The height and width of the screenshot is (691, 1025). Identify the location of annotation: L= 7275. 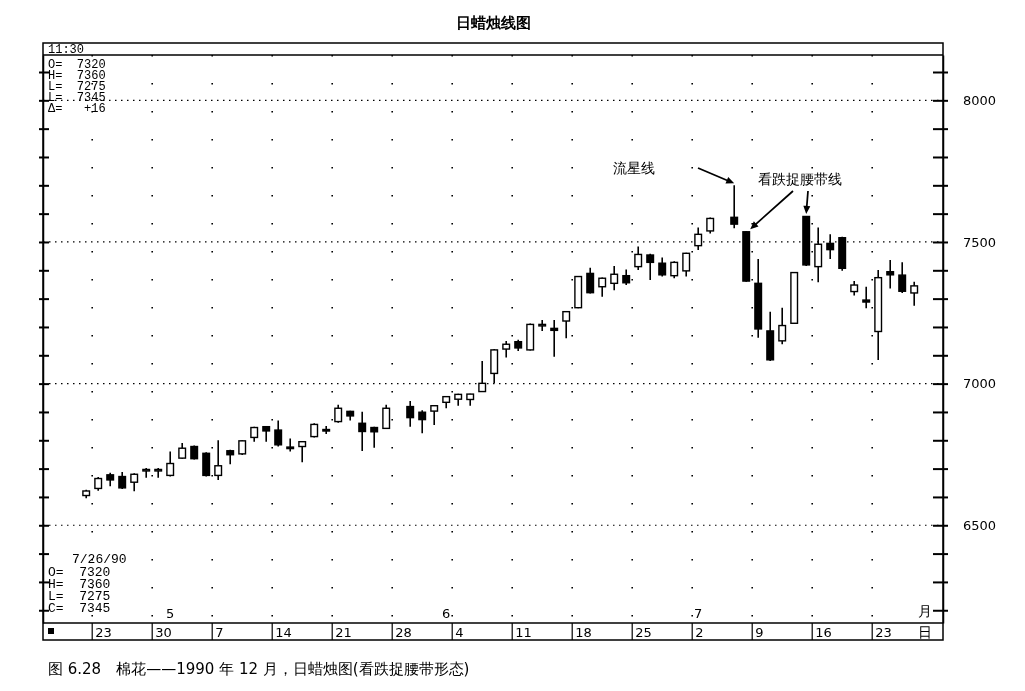
(79, 596).